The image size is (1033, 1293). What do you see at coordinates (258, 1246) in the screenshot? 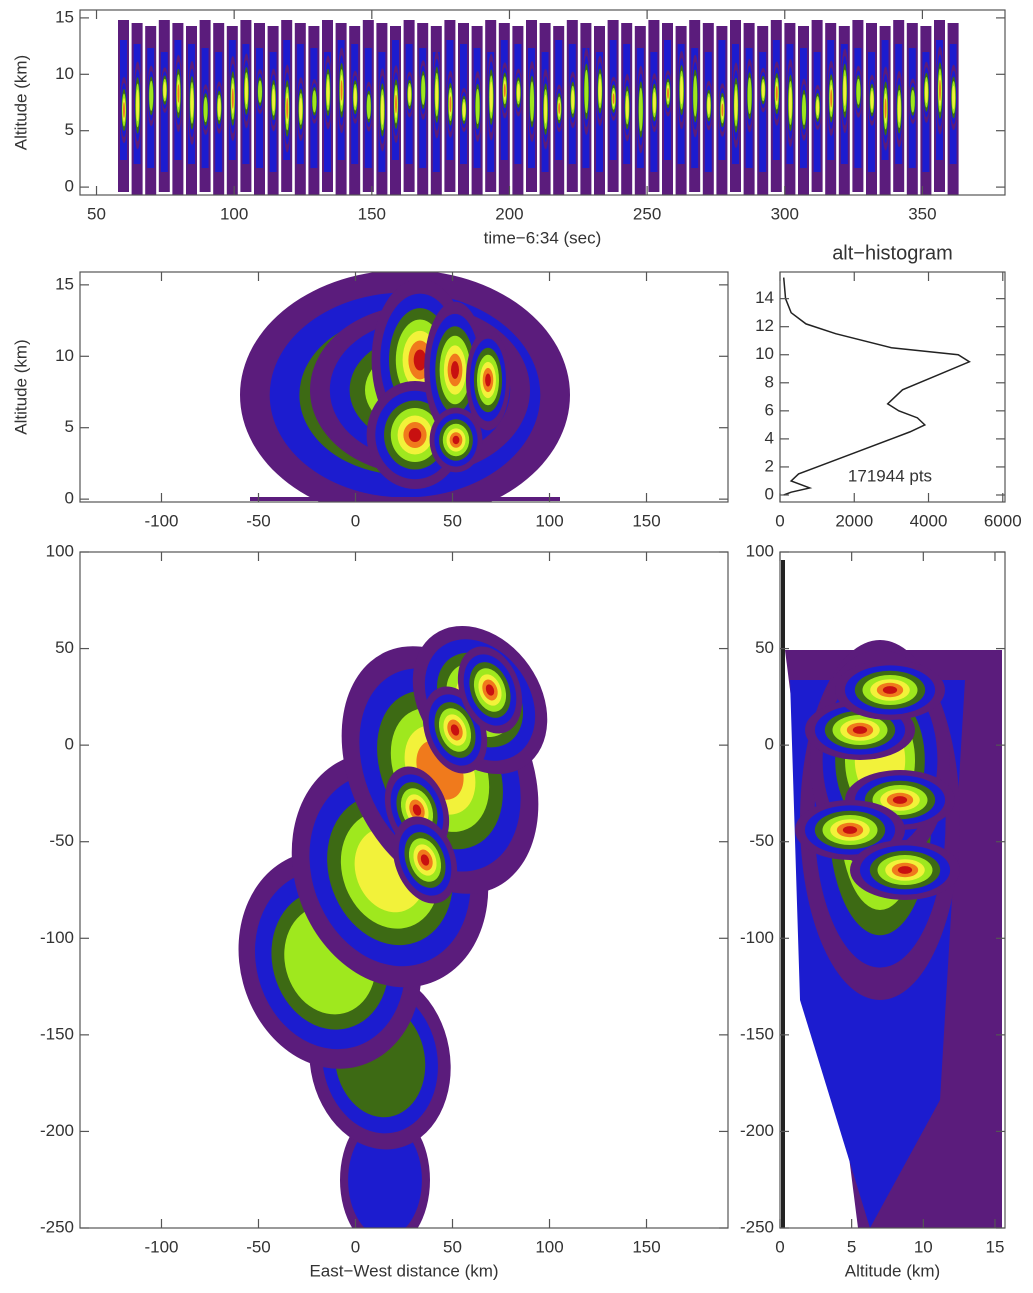
I see `x-tick-label: -50` at bounding box center [258, 1246].